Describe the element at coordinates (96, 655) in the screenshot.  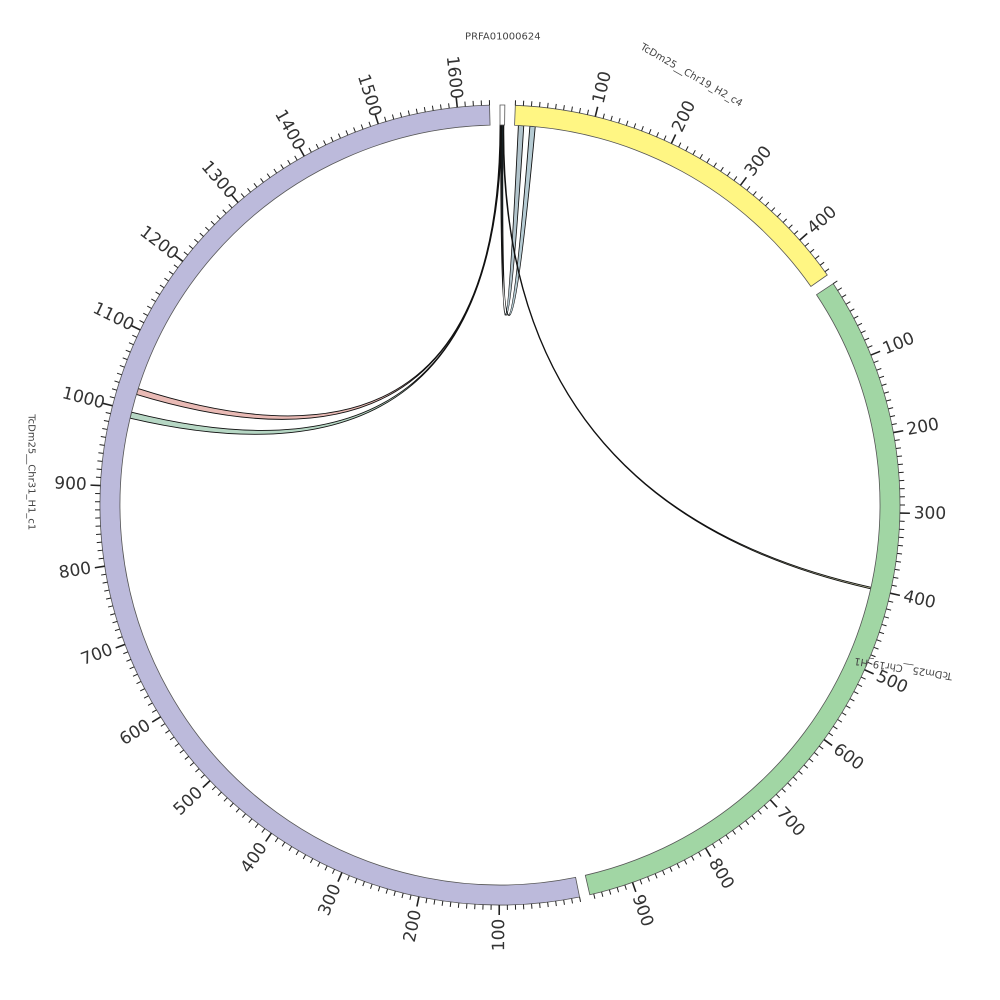
I see `tick-label: 700` at that location.